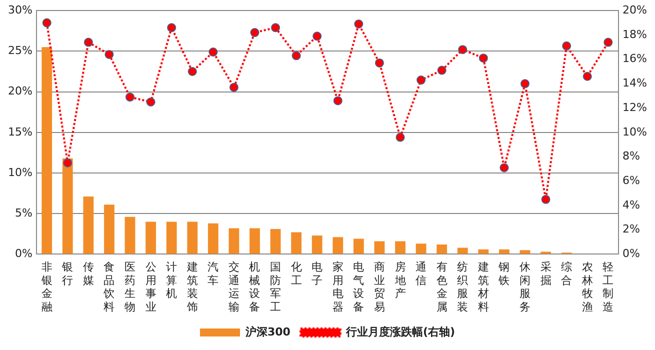 This screenshot has width=655, height=350. I want to click on x-tick-label: 化工, so click(296, 273).